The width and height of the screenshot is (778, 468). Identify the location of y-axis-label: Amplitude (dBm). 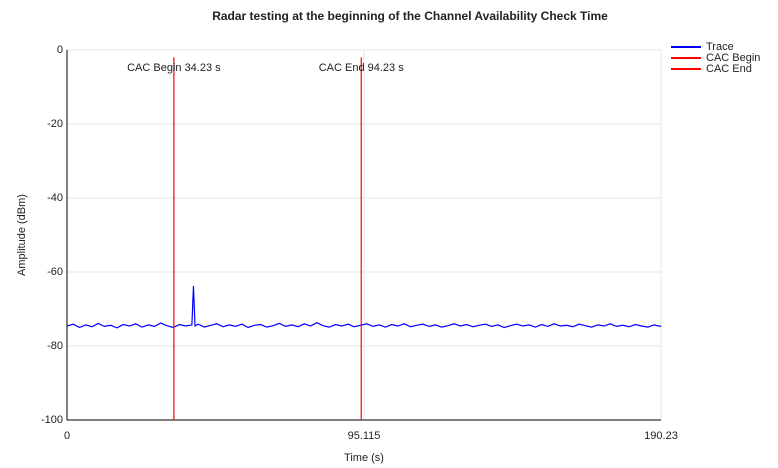
(22, 235).